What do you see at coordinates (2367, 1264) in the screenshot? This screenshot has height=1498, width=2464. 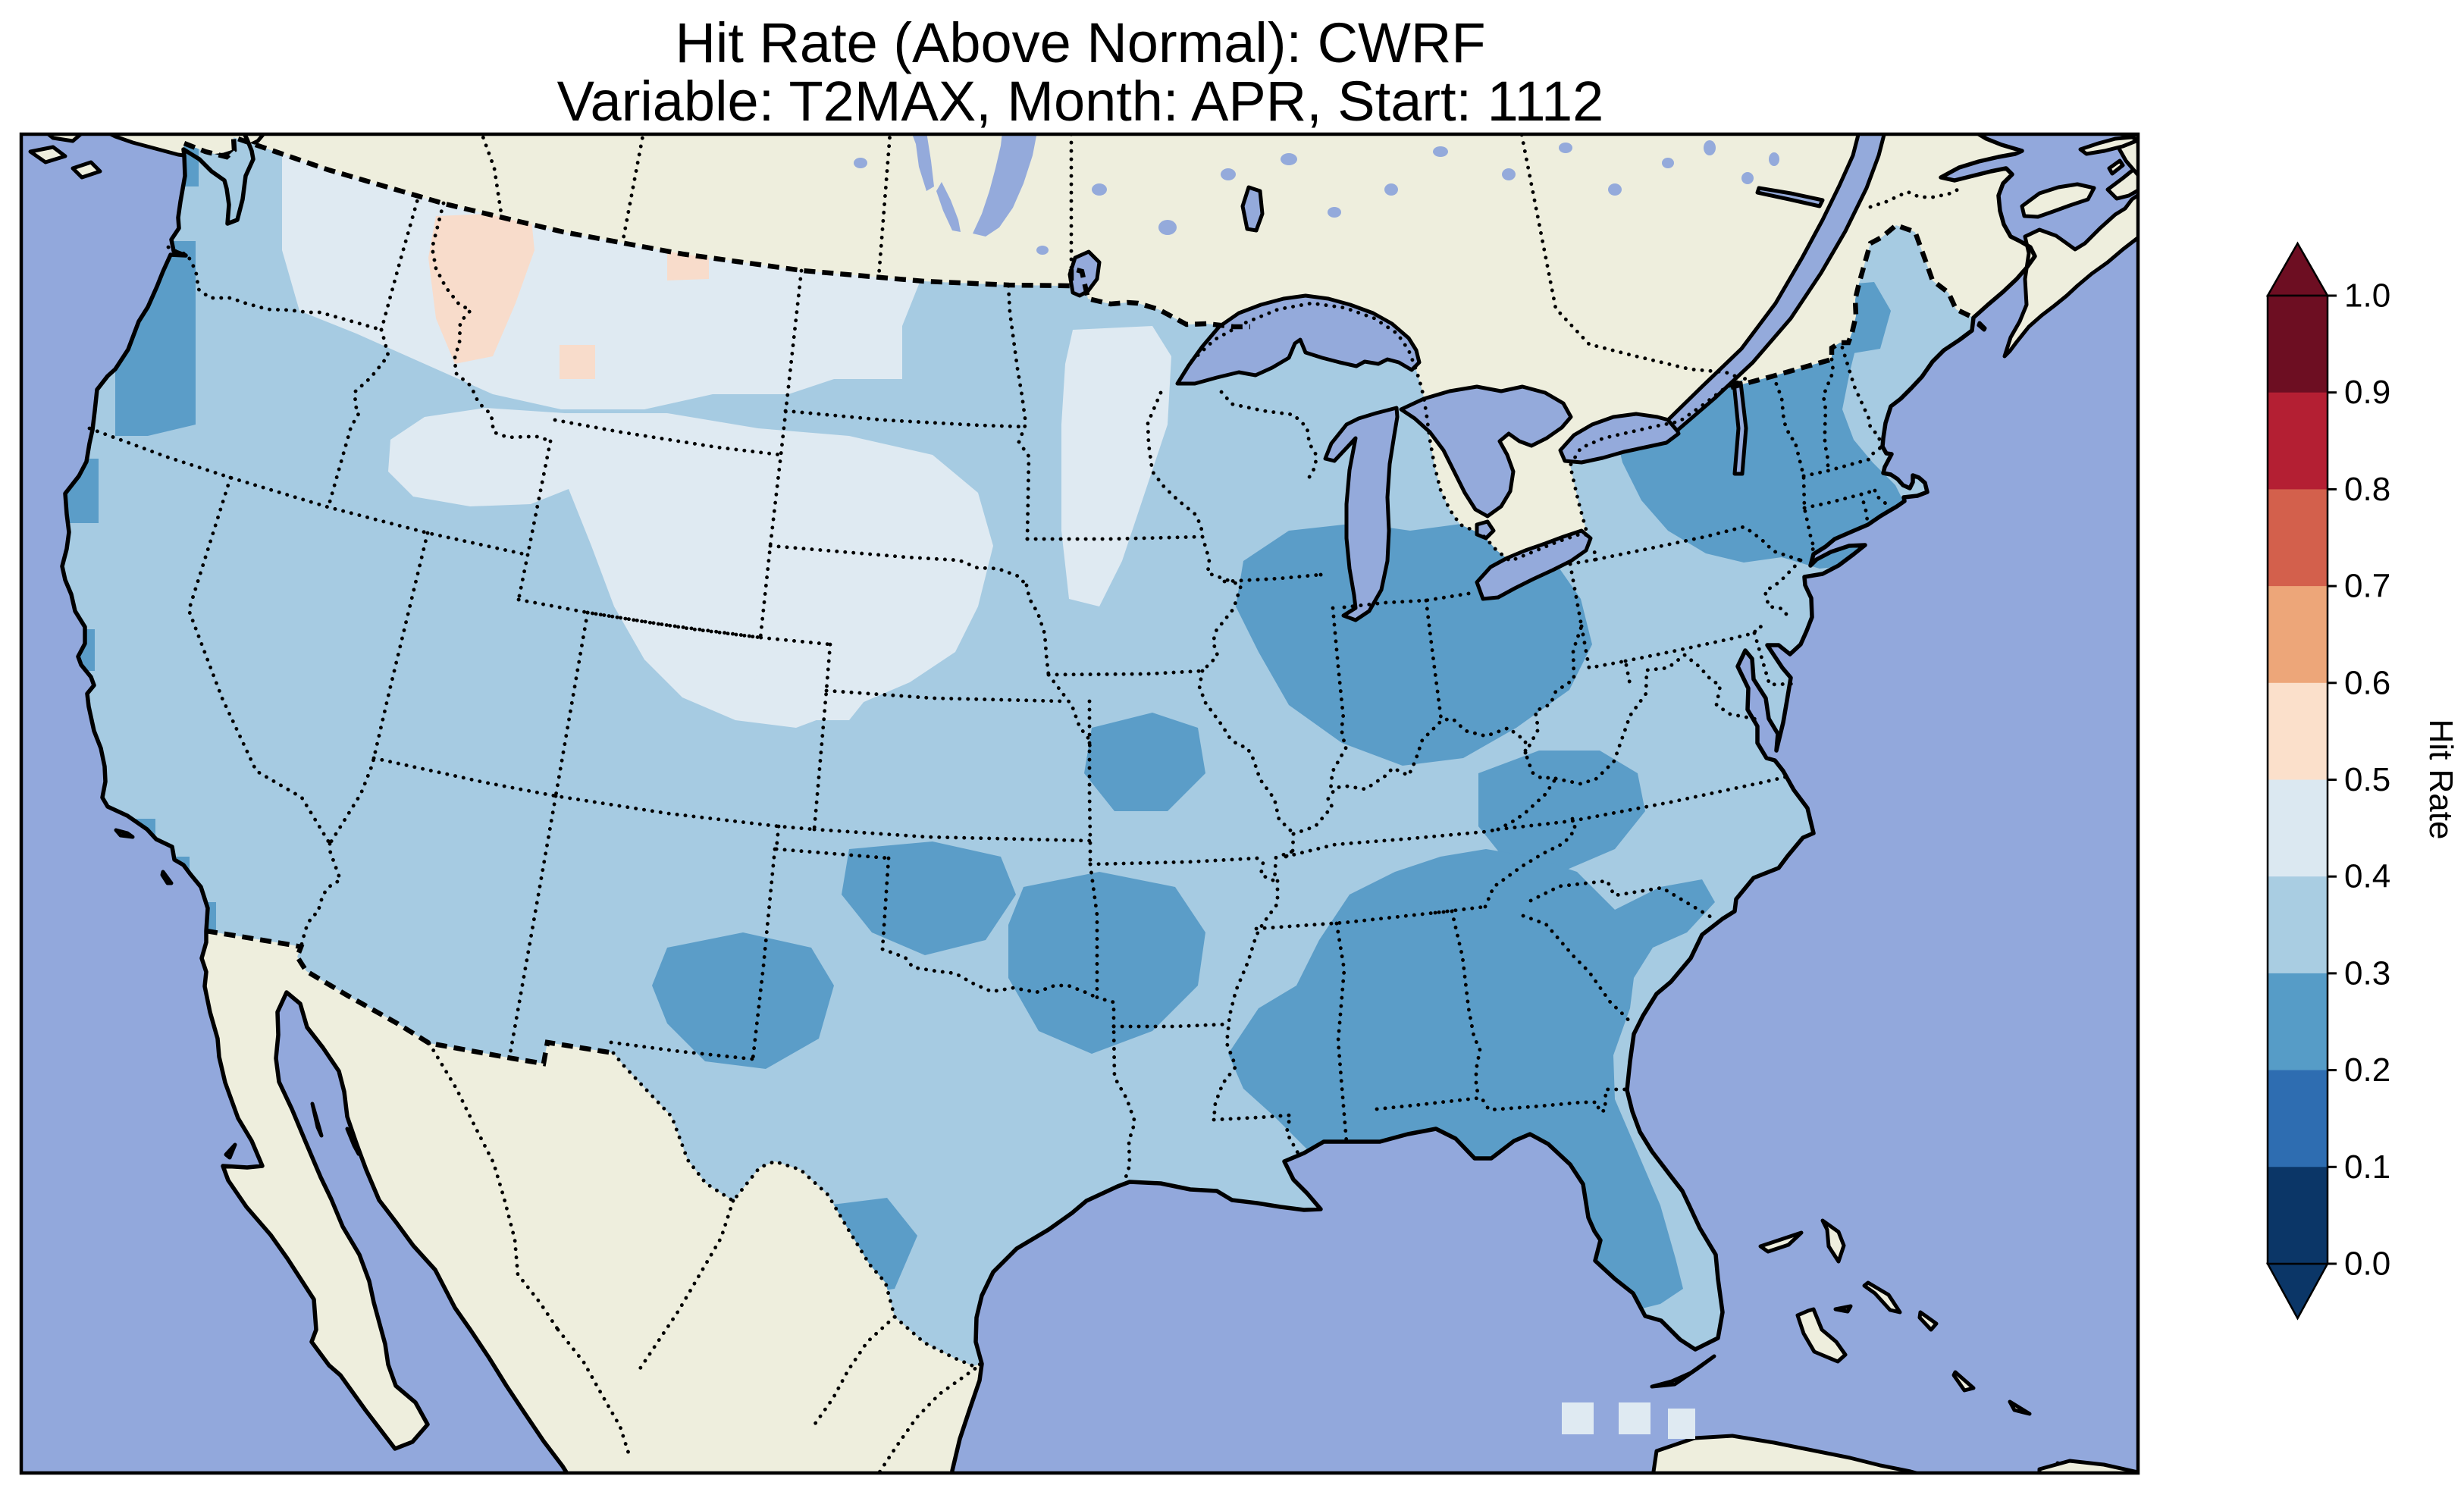 I see `svg-text: 0.0` at bounding box center [2367, 1264].